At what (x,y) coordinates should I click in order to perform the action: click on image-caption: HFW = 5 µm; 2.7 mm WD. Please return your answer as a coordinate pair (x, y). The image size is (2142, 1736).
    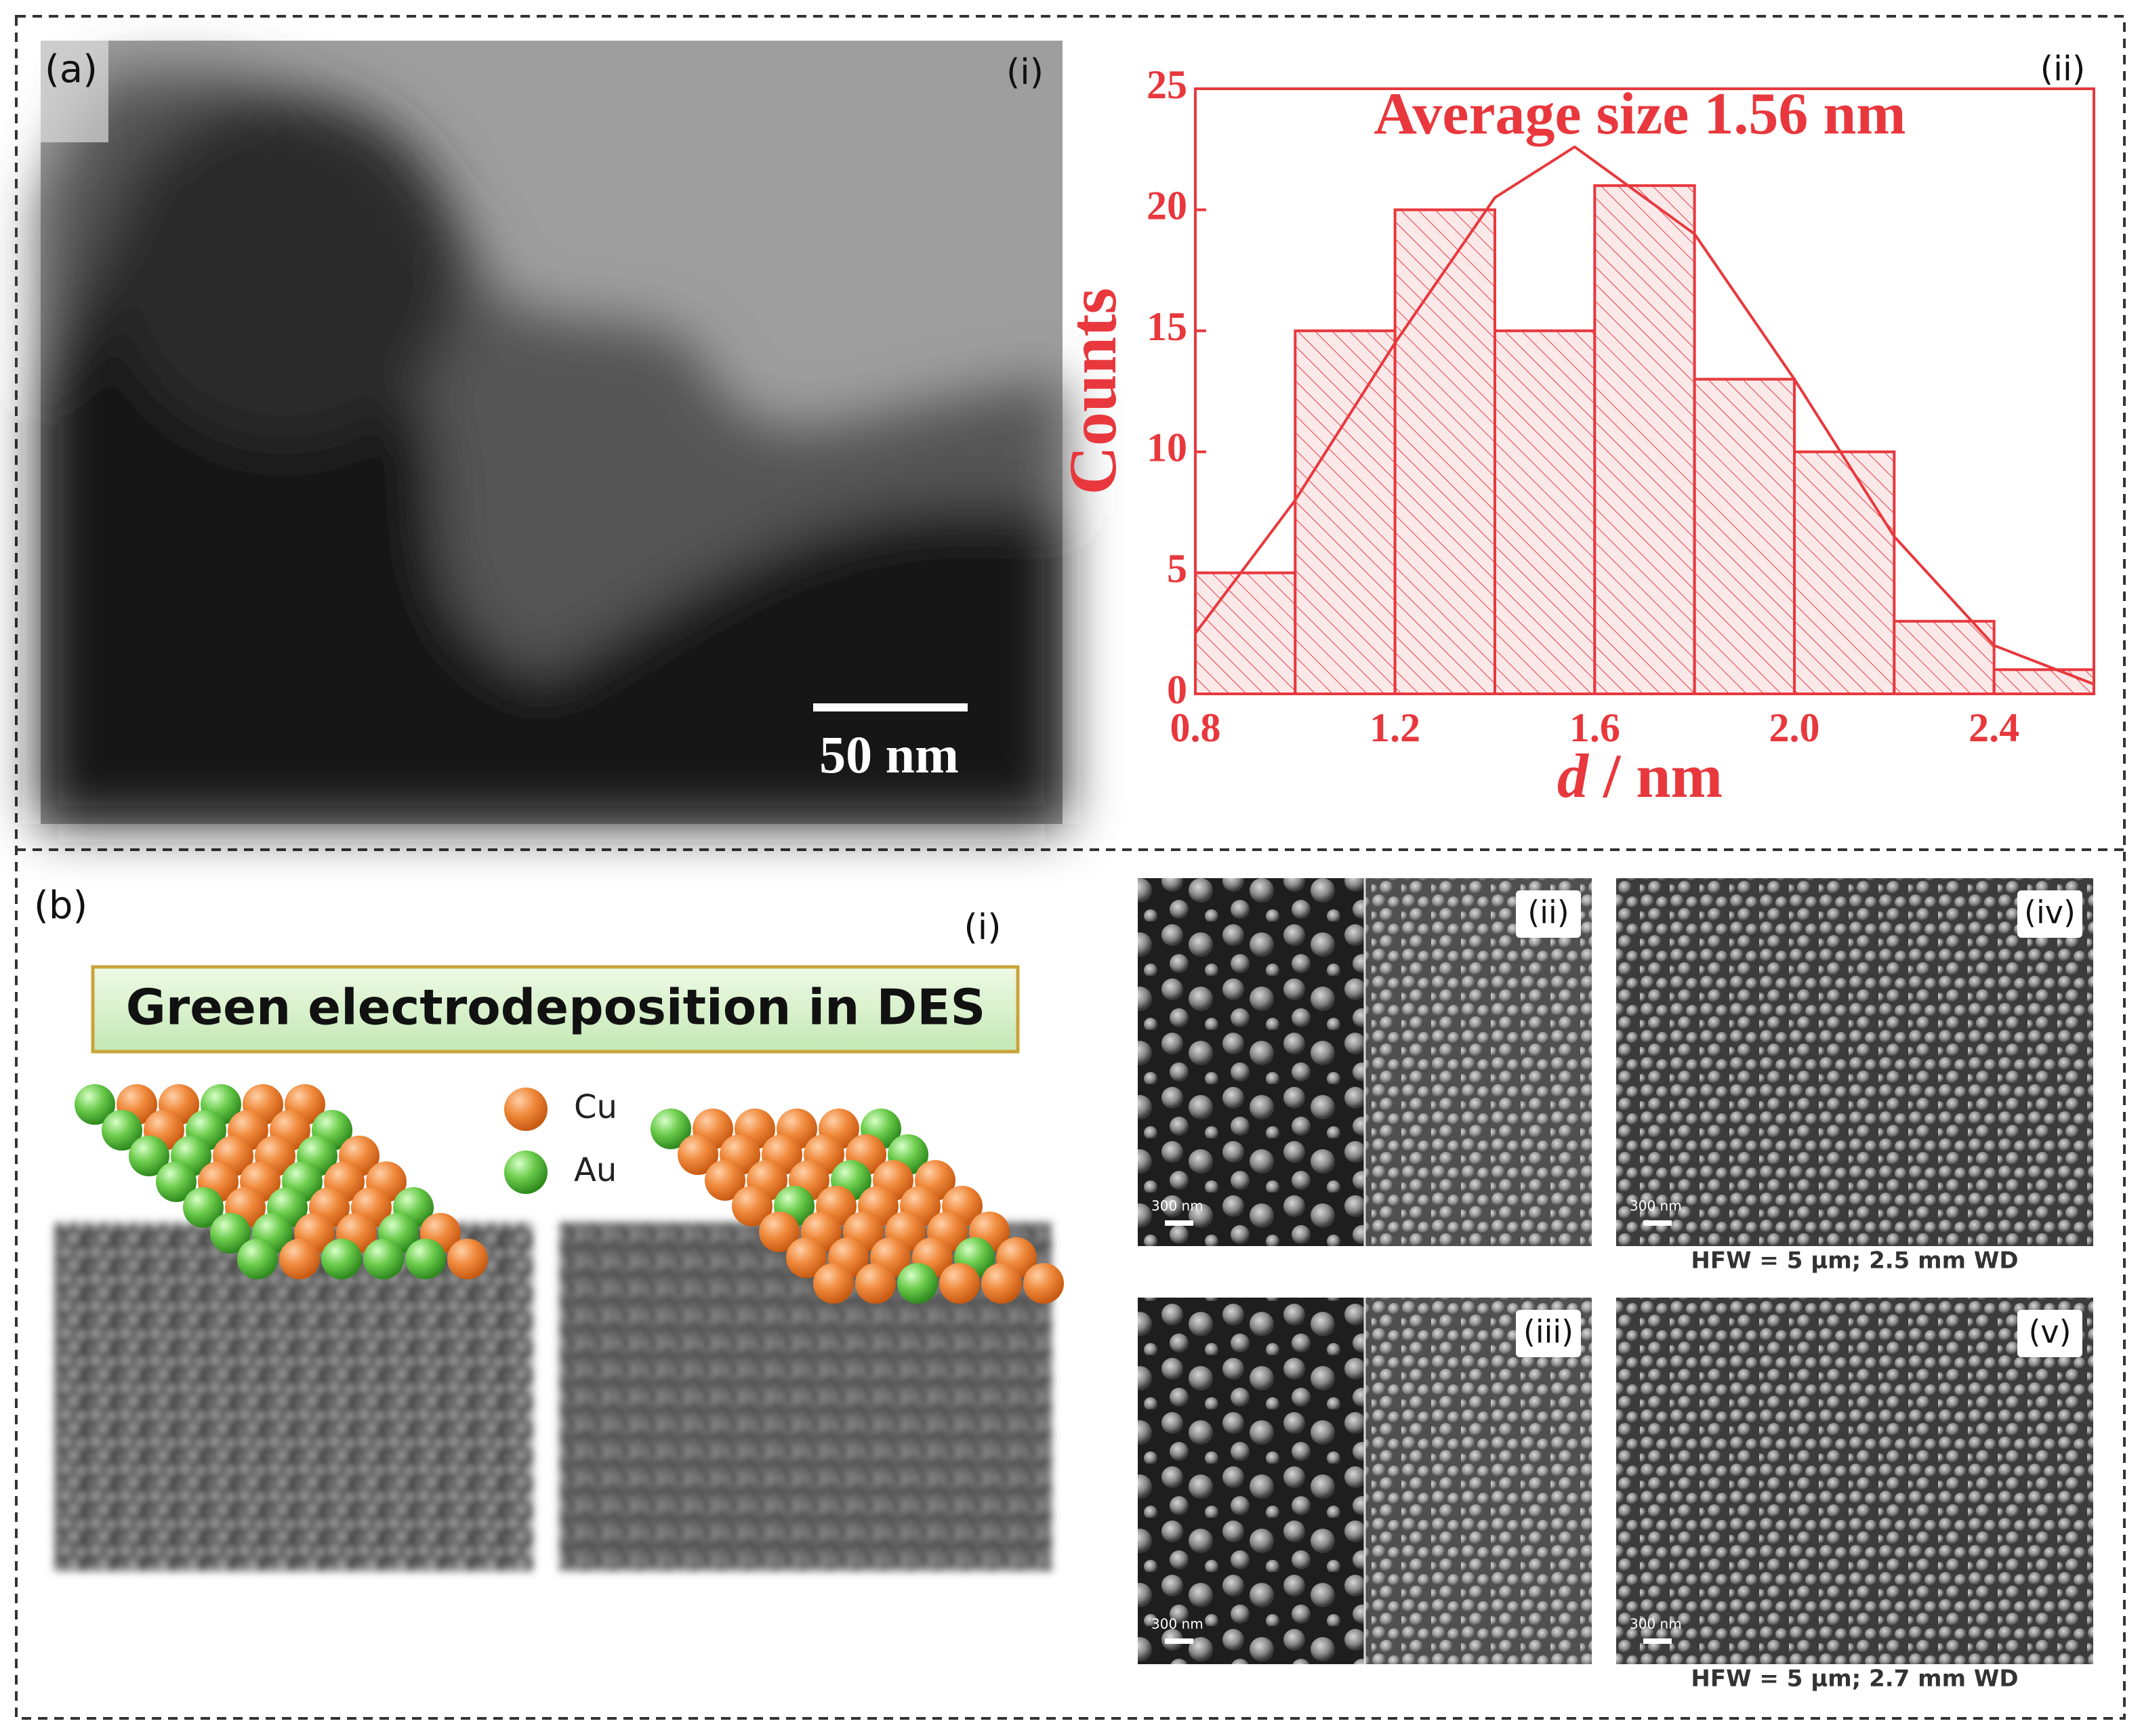
    Looking at the image, I should click on (1854, 1679).